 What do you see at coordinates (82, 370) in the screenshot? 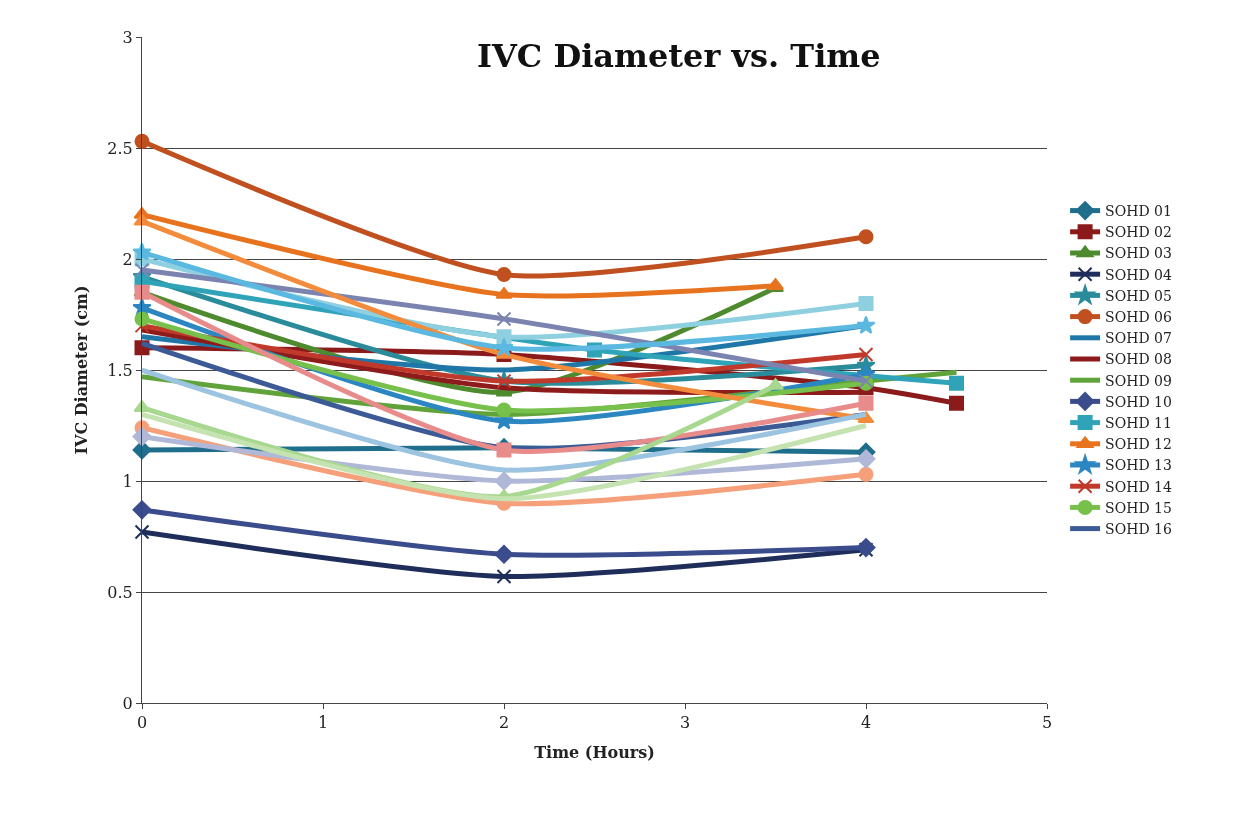
I see `y-axis-title: IVC Diameter (cm)` at bounding box center [82, 370].